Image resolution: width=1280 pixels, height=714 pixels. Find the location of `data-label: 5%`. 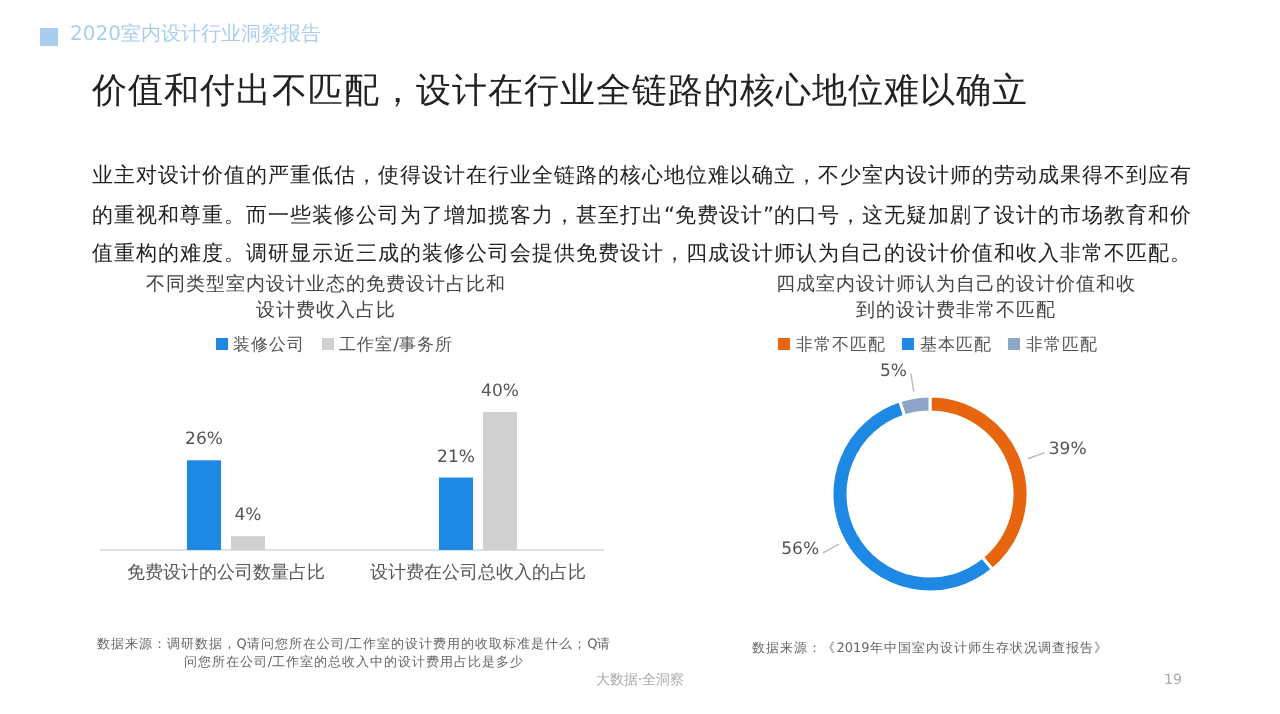

data-label: 5% is located at coordinates (892, 372).